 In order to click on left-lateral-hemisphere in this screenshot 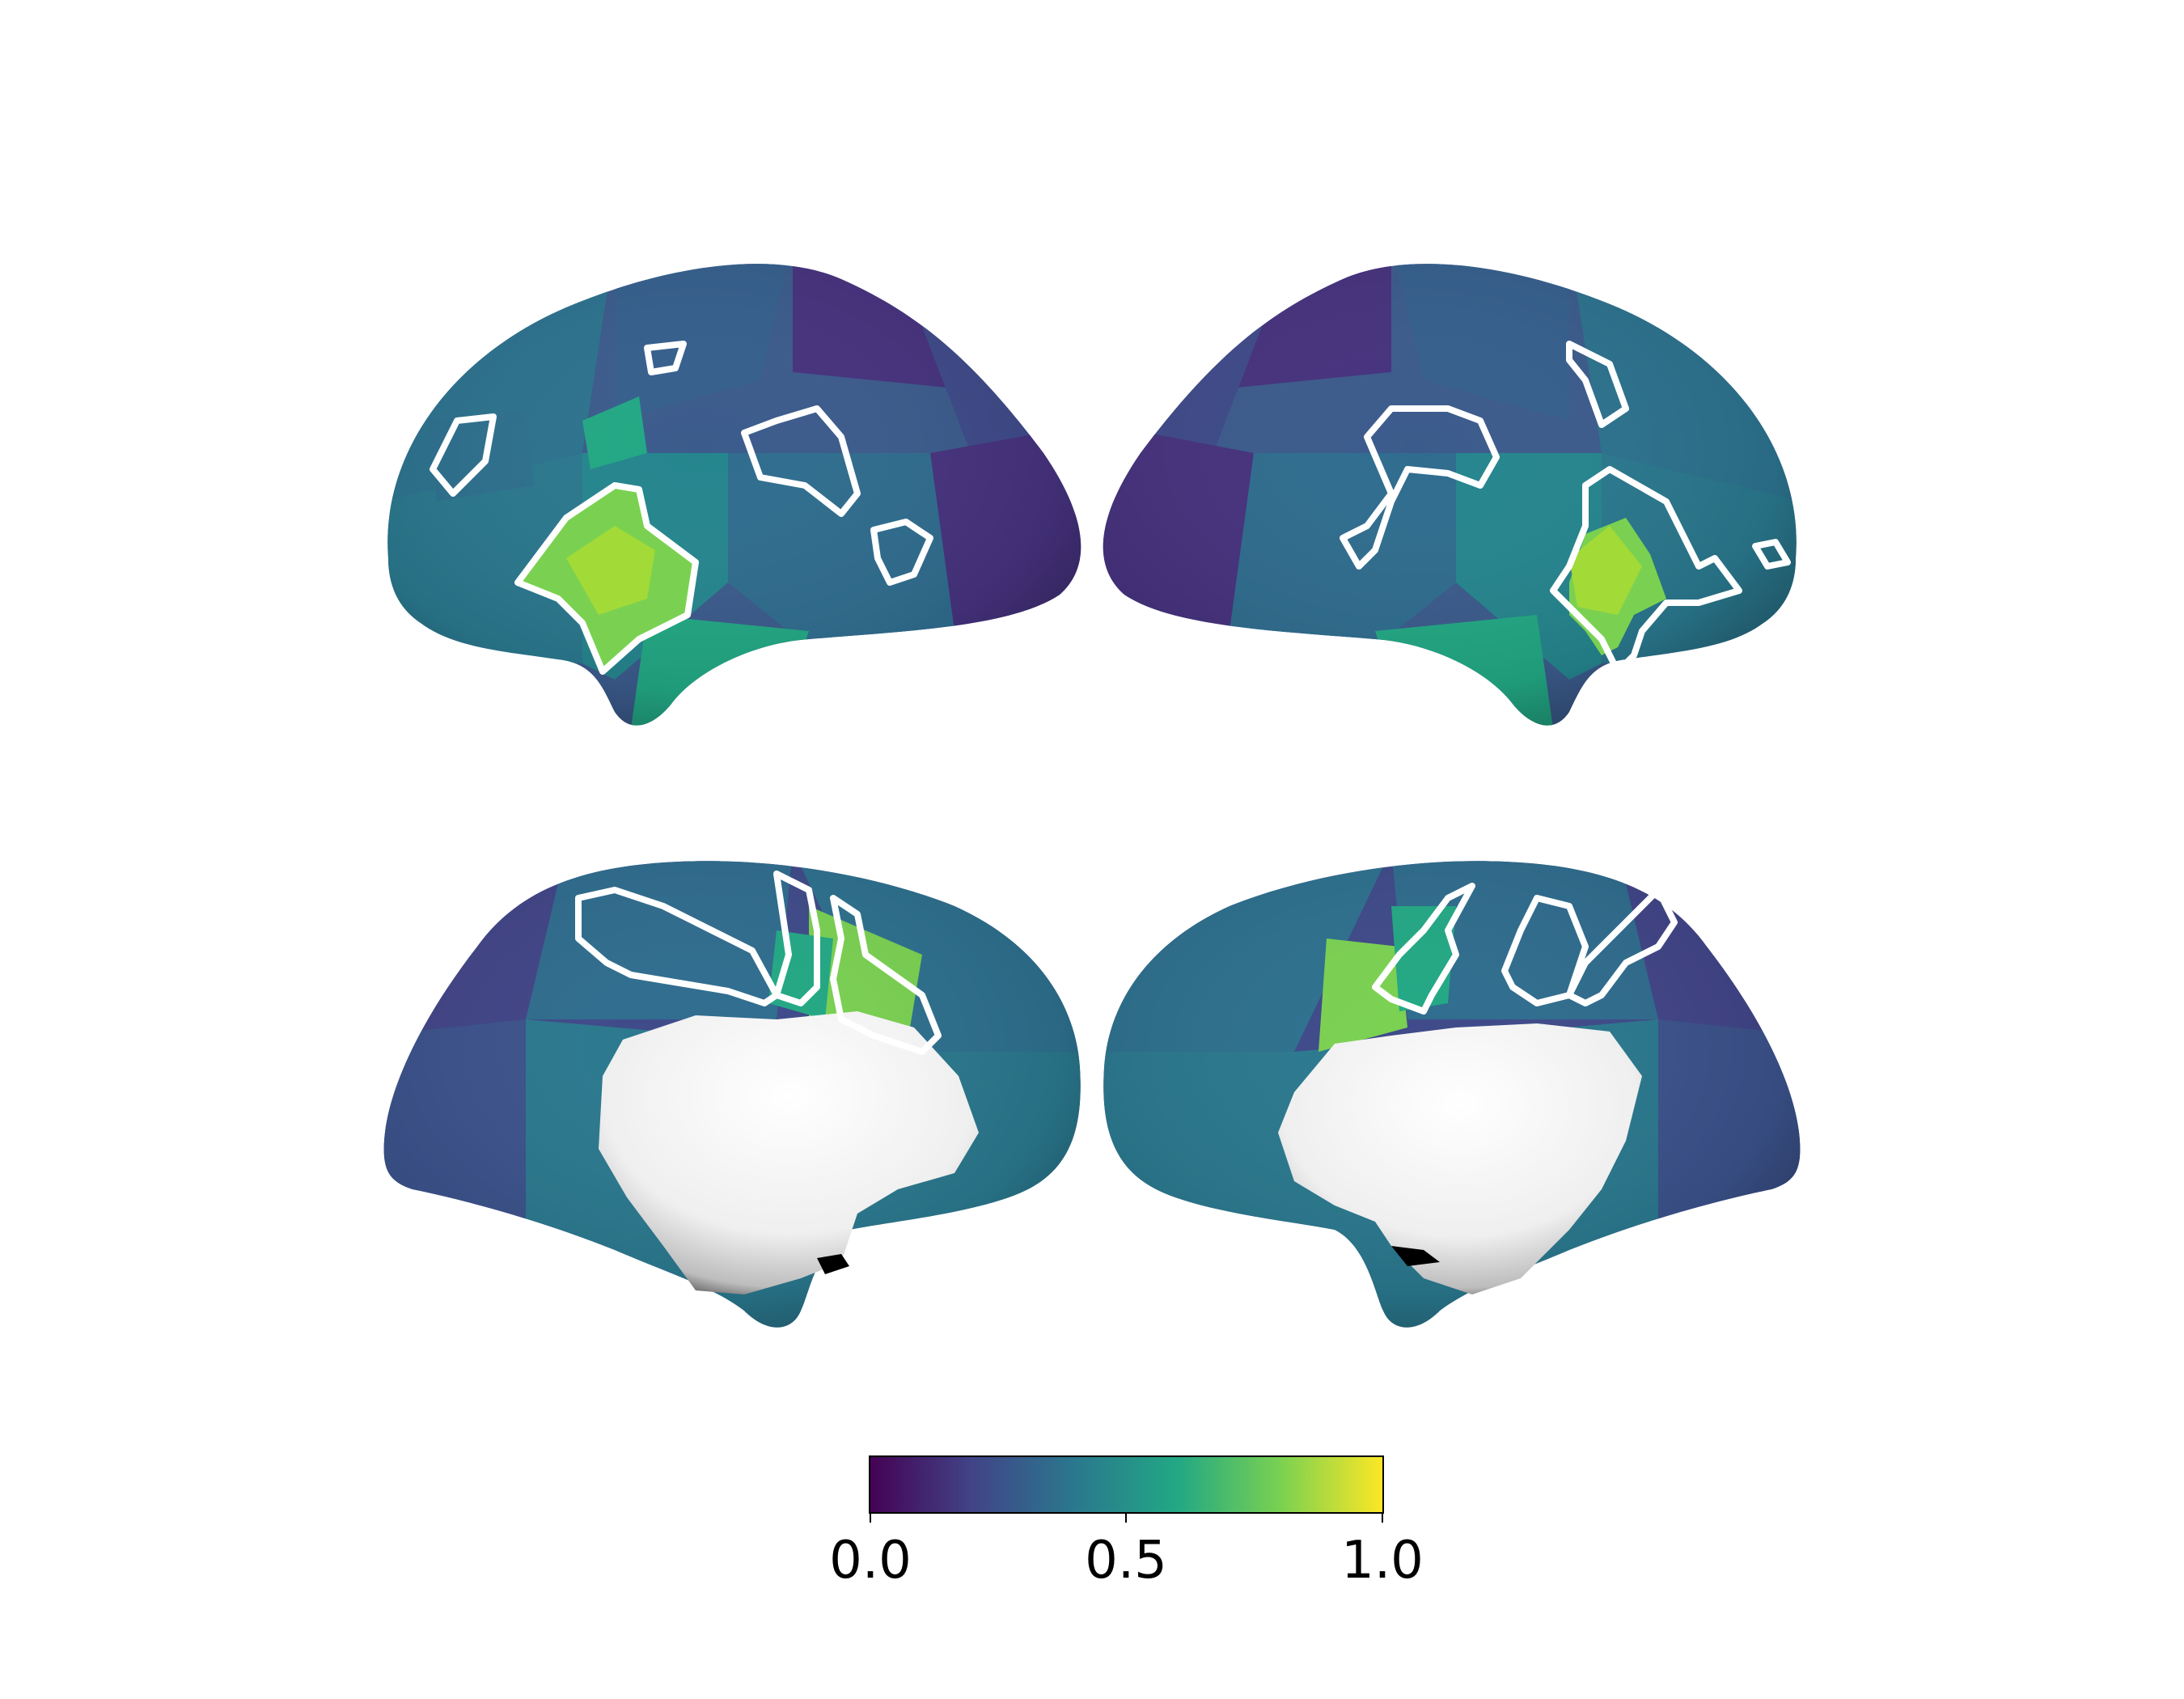, I will do `click(734, 495)`.